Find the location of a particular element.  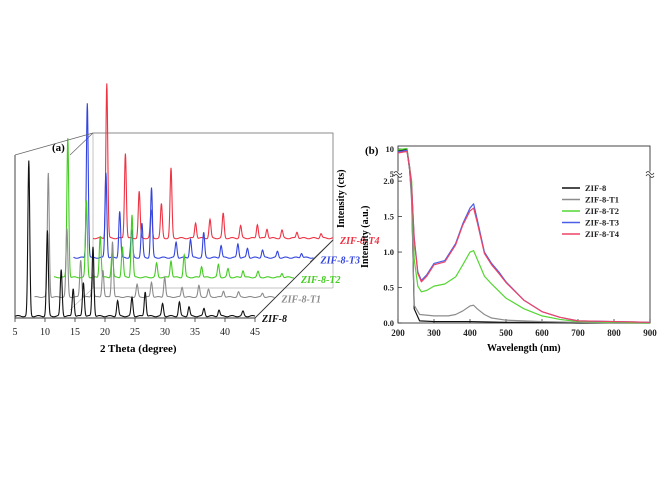

y-tick-label: 0.0 is located at coordinates (388, 323).